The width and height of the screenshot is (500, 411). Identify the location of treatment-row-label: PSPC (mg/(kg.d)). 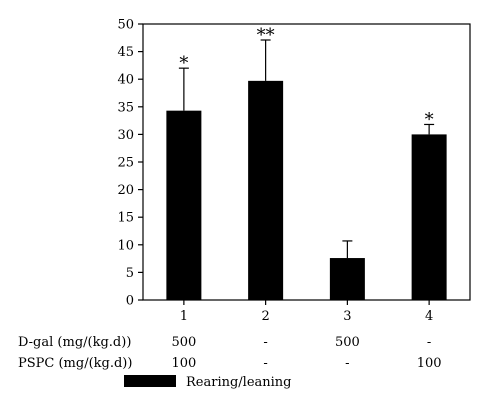
(75, 363).